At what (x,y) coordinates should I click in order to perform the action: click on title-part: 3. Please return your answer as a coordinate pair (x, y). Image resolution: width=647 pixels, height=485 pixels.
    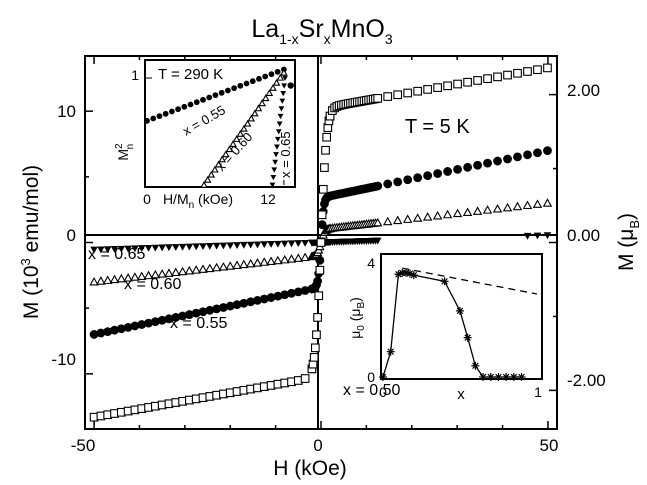
    Looking at the image, I should click on (389, 39).